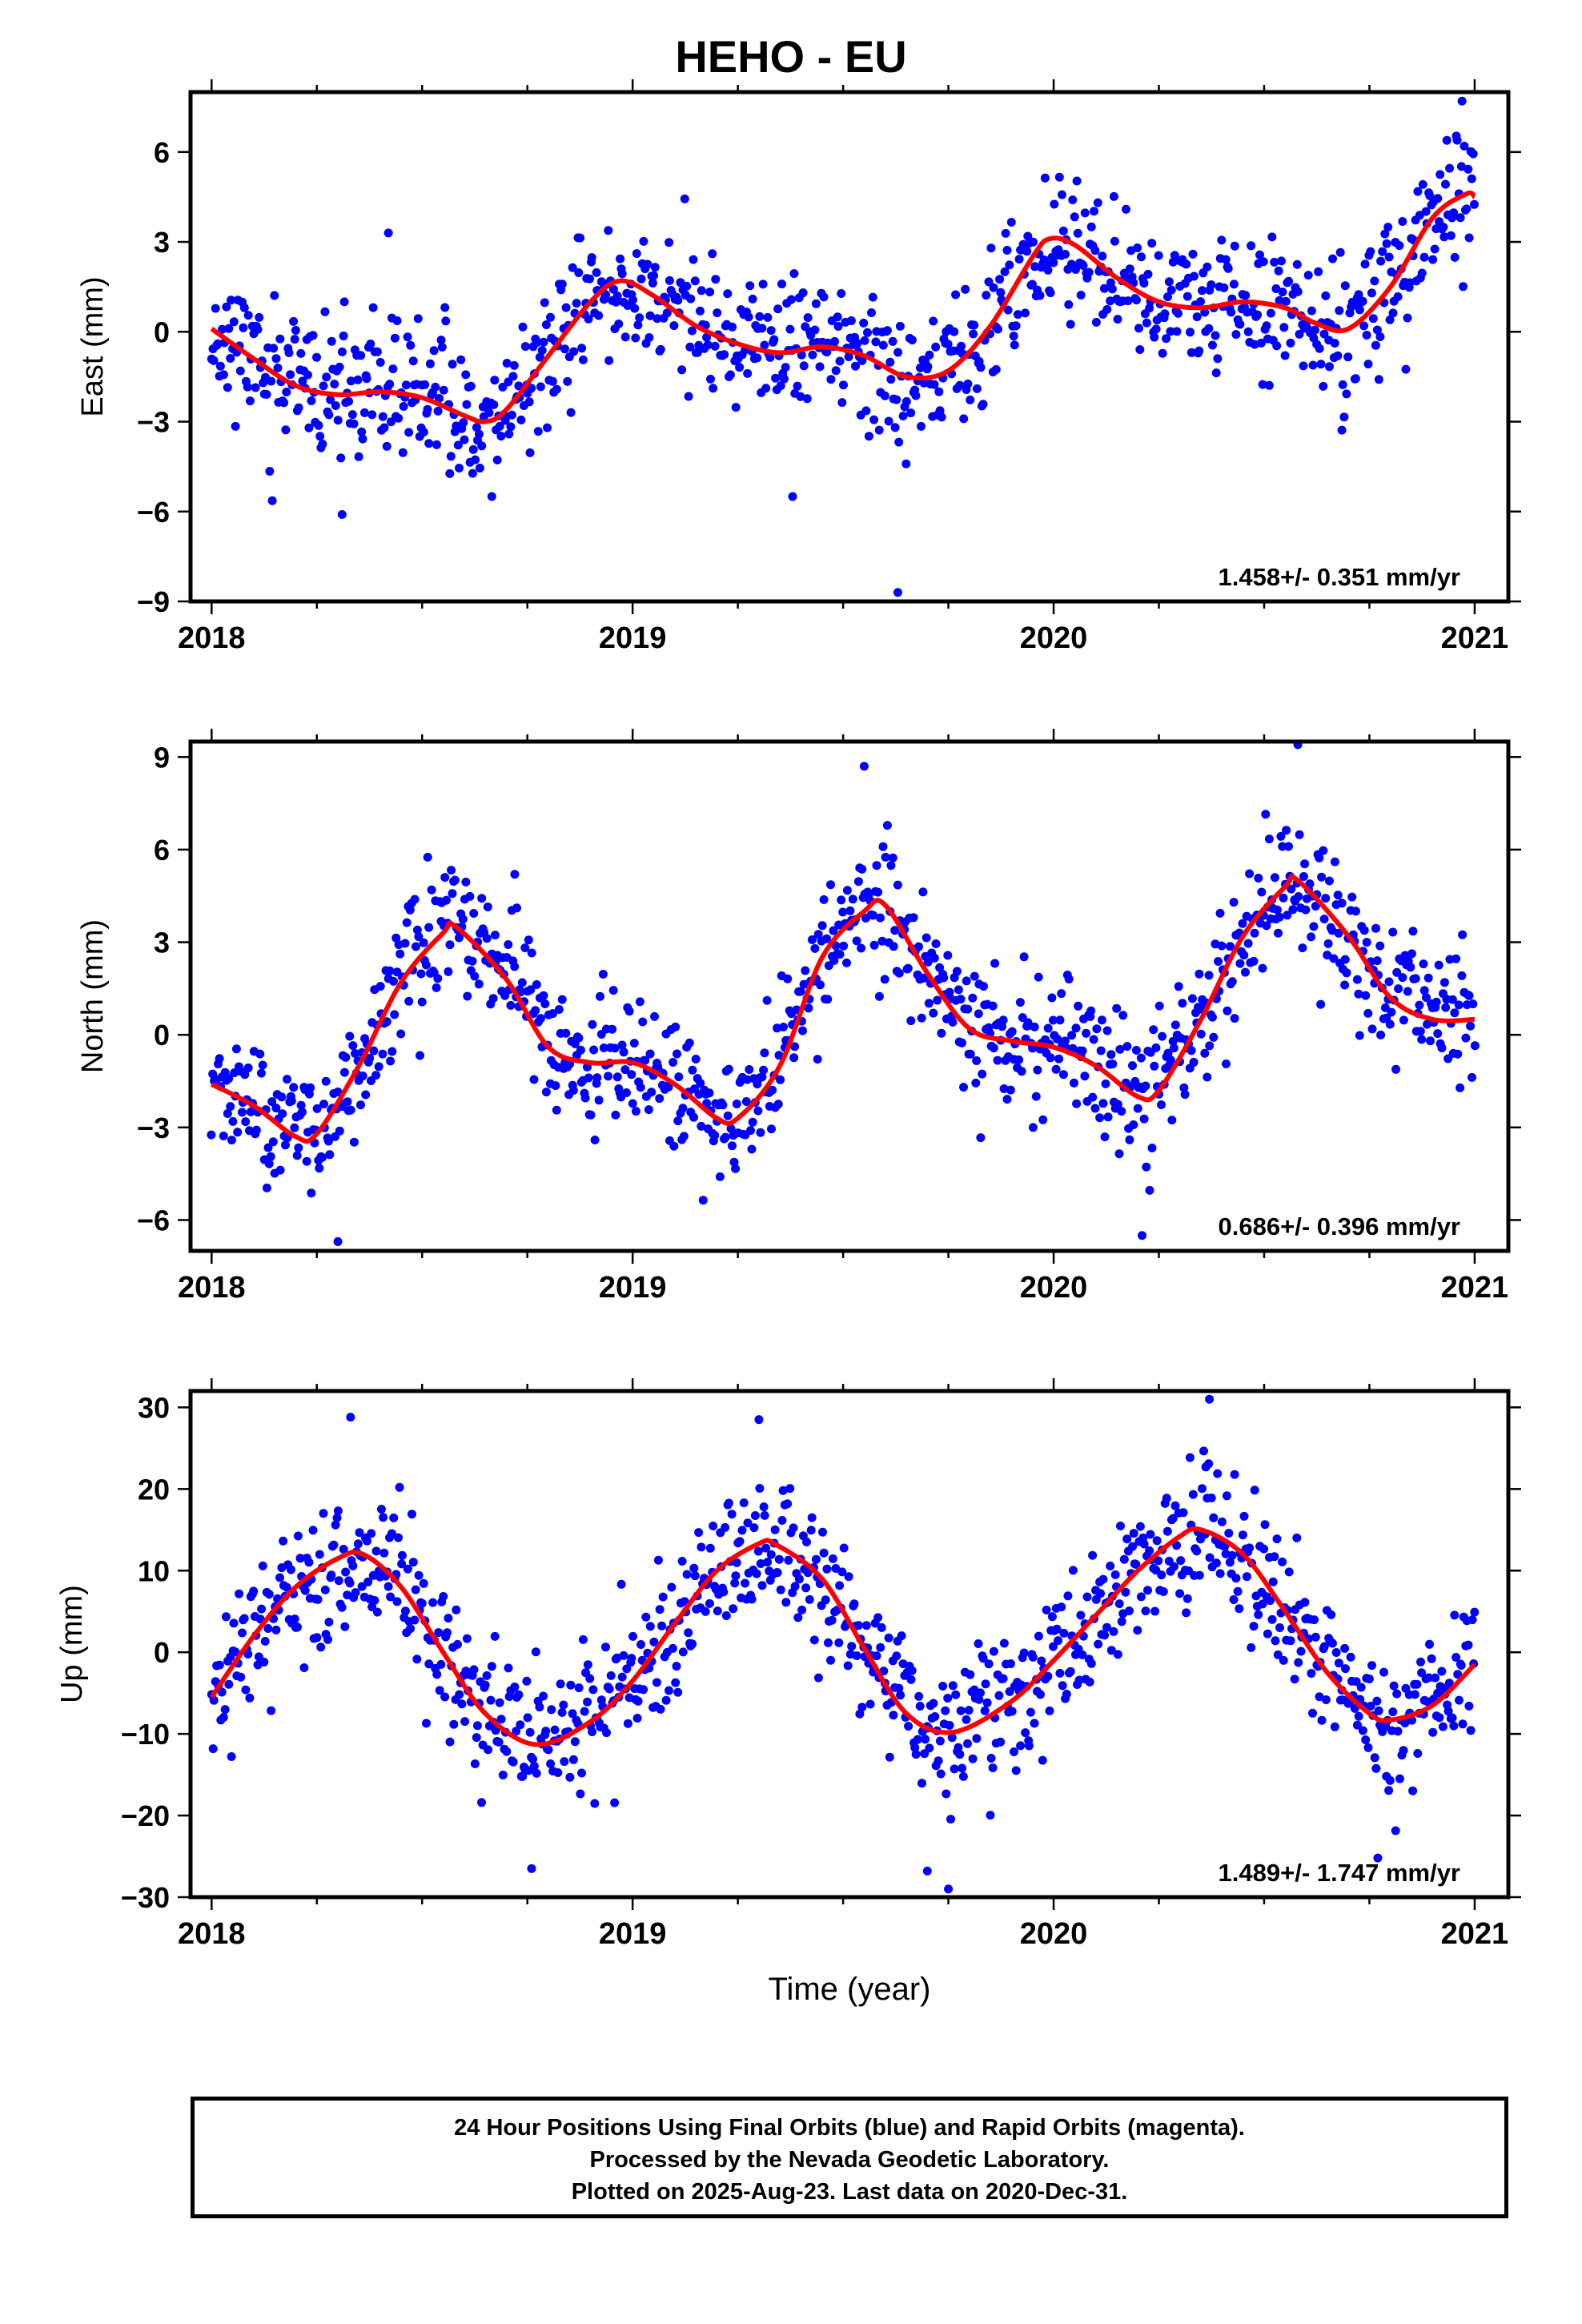  What do you see at coordinates (864, 766) in the screenshot?
I see `data-point-outlier` at bounding box center [864, 766].